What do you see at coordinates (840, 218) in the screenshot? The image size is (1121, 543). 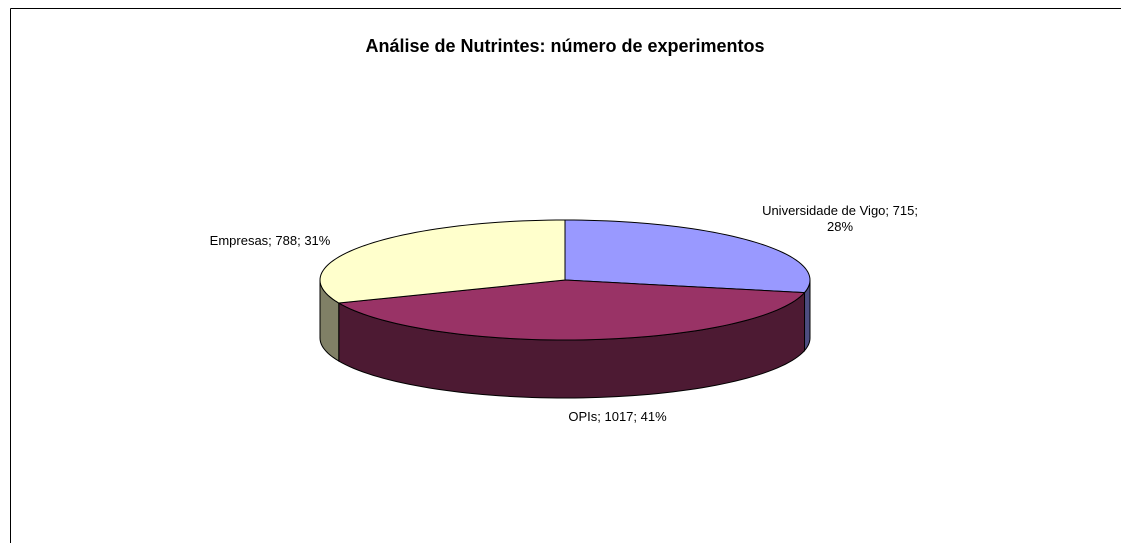 I see `data-label: Universidade de Vigo; 715; 28%` at bounding box center [840, 218].